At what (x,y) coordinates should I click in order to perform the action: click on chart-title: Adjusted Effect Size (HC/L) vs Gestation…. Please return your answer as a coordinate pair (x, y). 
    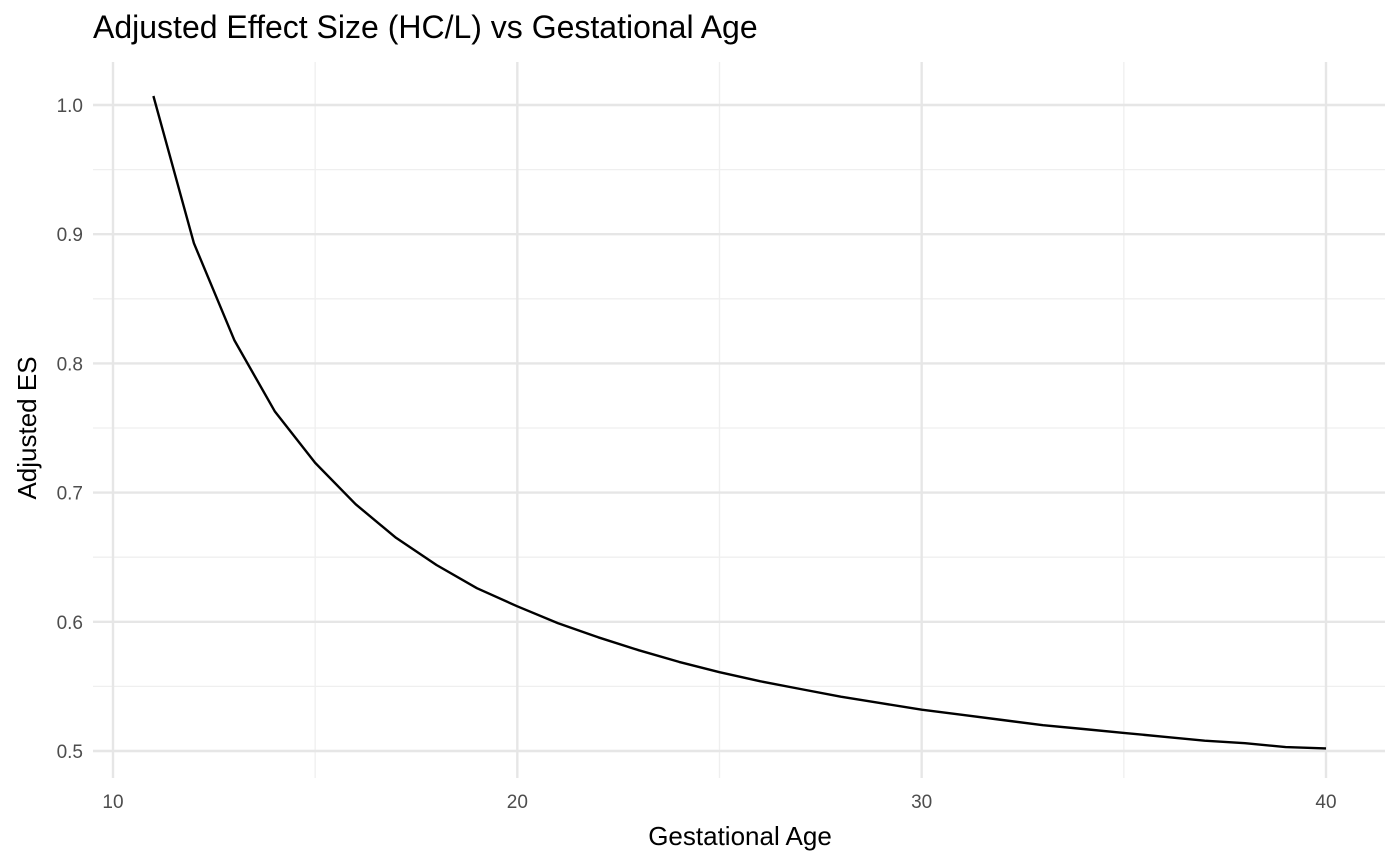
    Looking at the image, I should click on (425, 27).